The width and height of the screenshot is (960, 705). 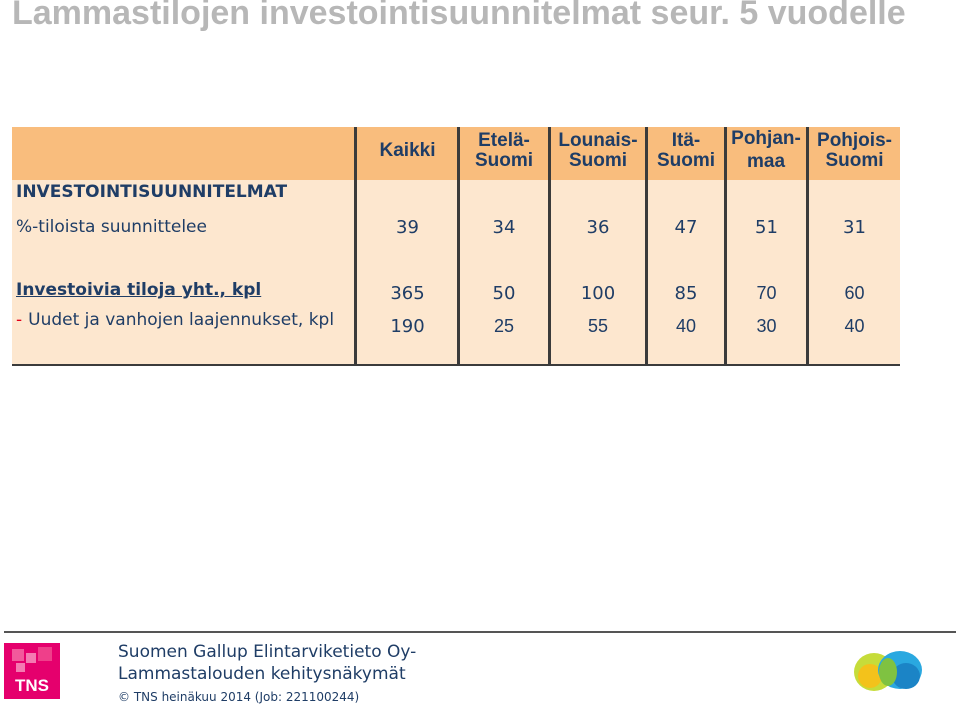 What do you see at coordinates (32, 685) in the screenshot?
I see `tns-logo-text: TNS` at bounding box center [32, 685].